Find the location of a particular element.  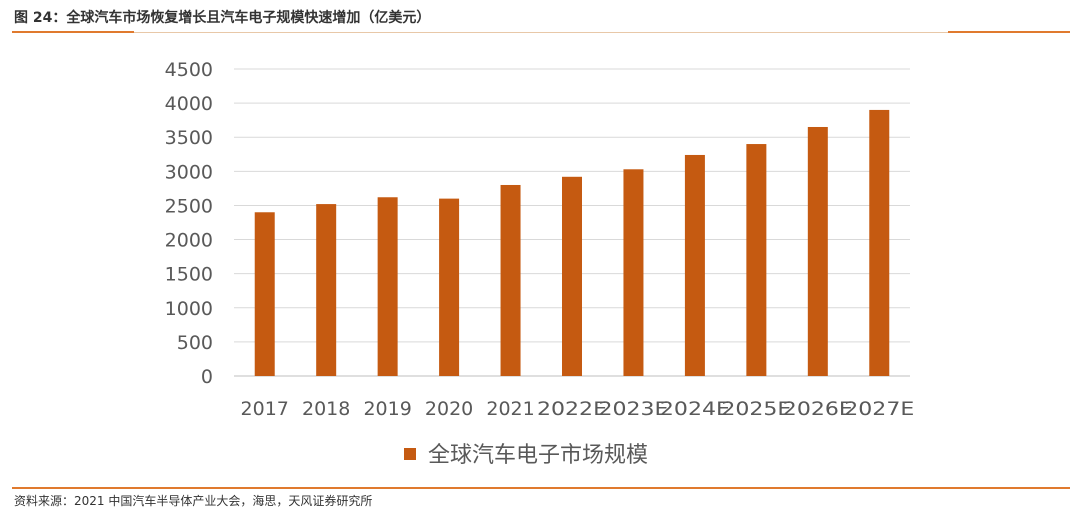

x-tick-label: 2025E is located at coordinates (756, 409).